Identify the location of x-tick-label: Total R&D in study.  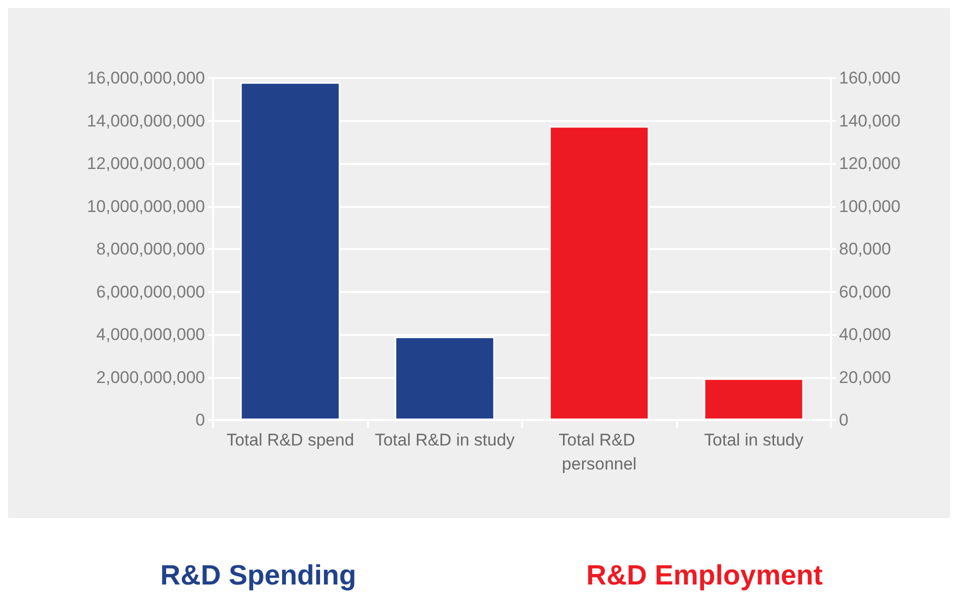
(445, 440).